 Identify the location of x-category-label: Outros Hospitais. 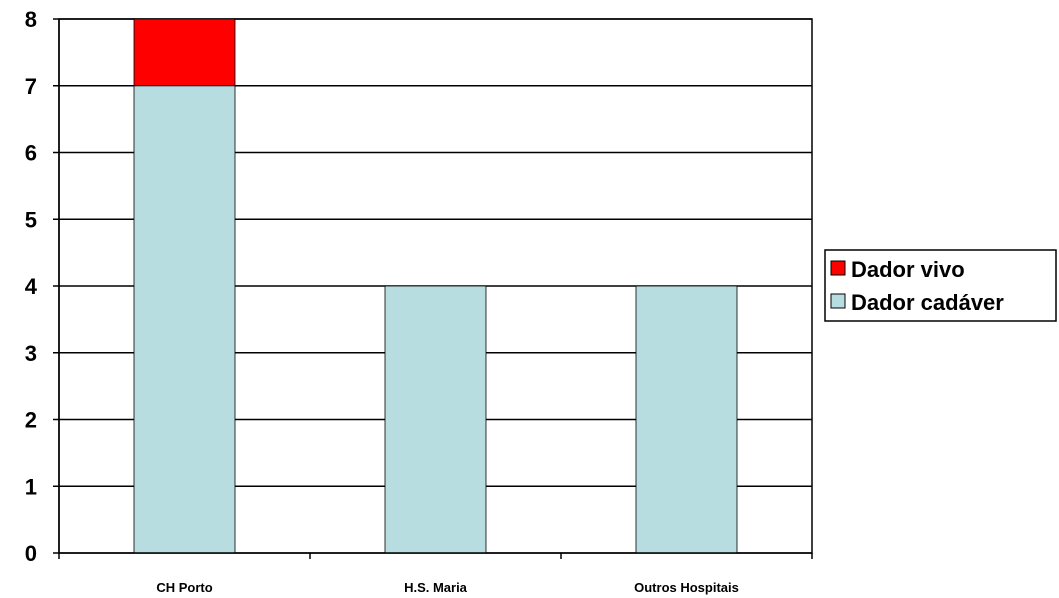
(686, 587).